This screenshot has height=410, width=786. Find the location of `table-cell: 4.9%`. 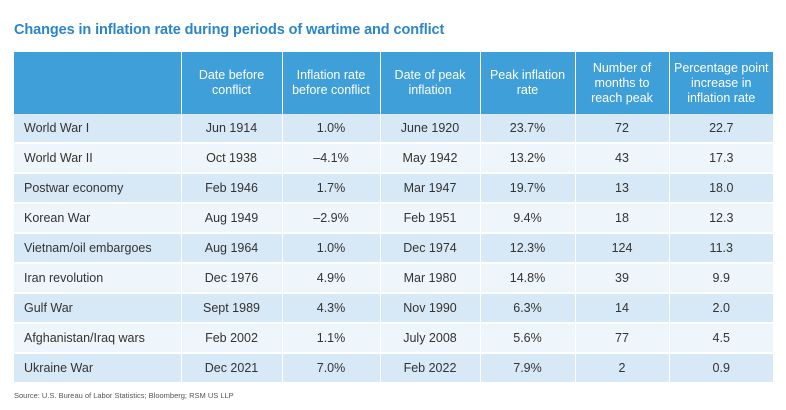

table-cell: 4.9% is located at coordinates (331, 278).